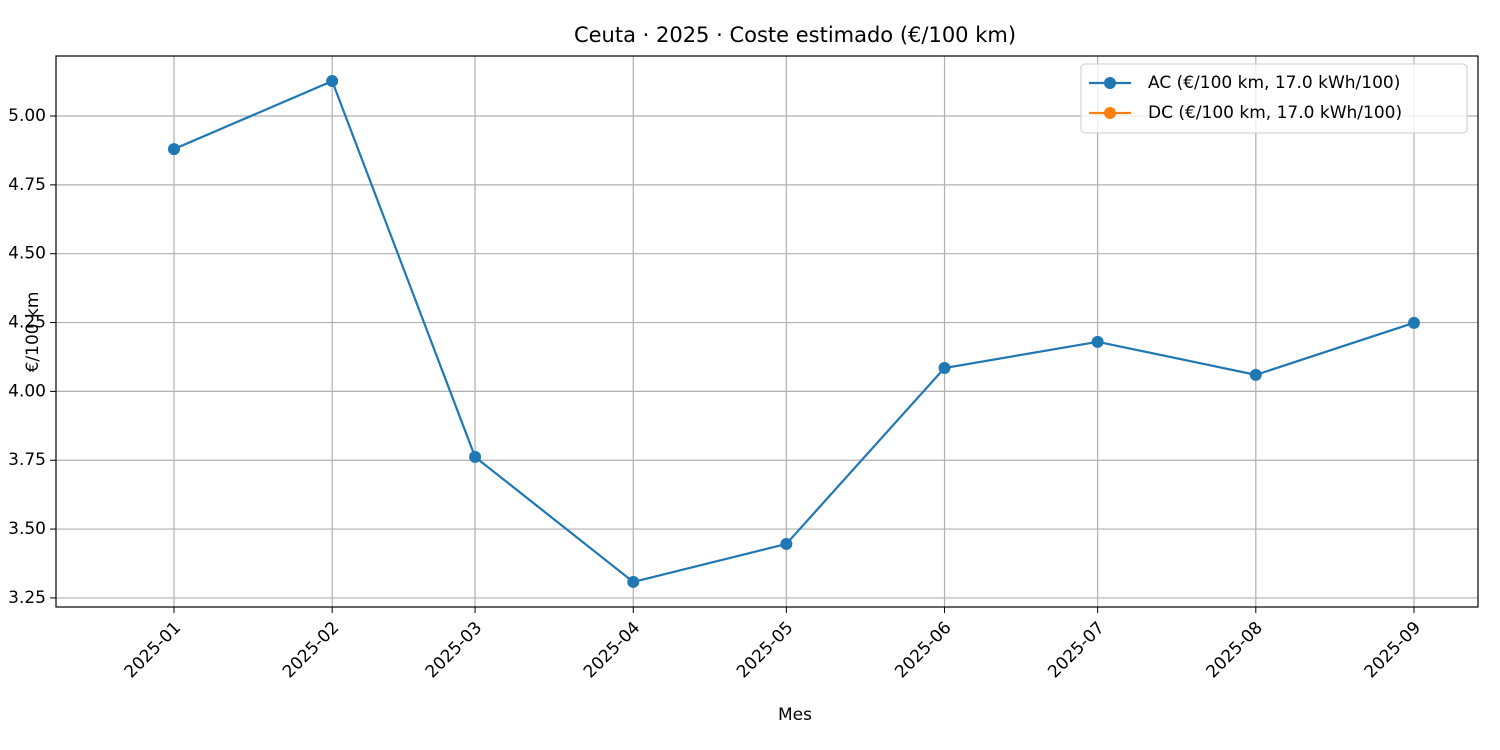 The image size is (1500, 750). What do you see at coordinates (27, 391) in the screenshot?
I see `y-tick-label: 4.00` at bounding box center [27, 391].